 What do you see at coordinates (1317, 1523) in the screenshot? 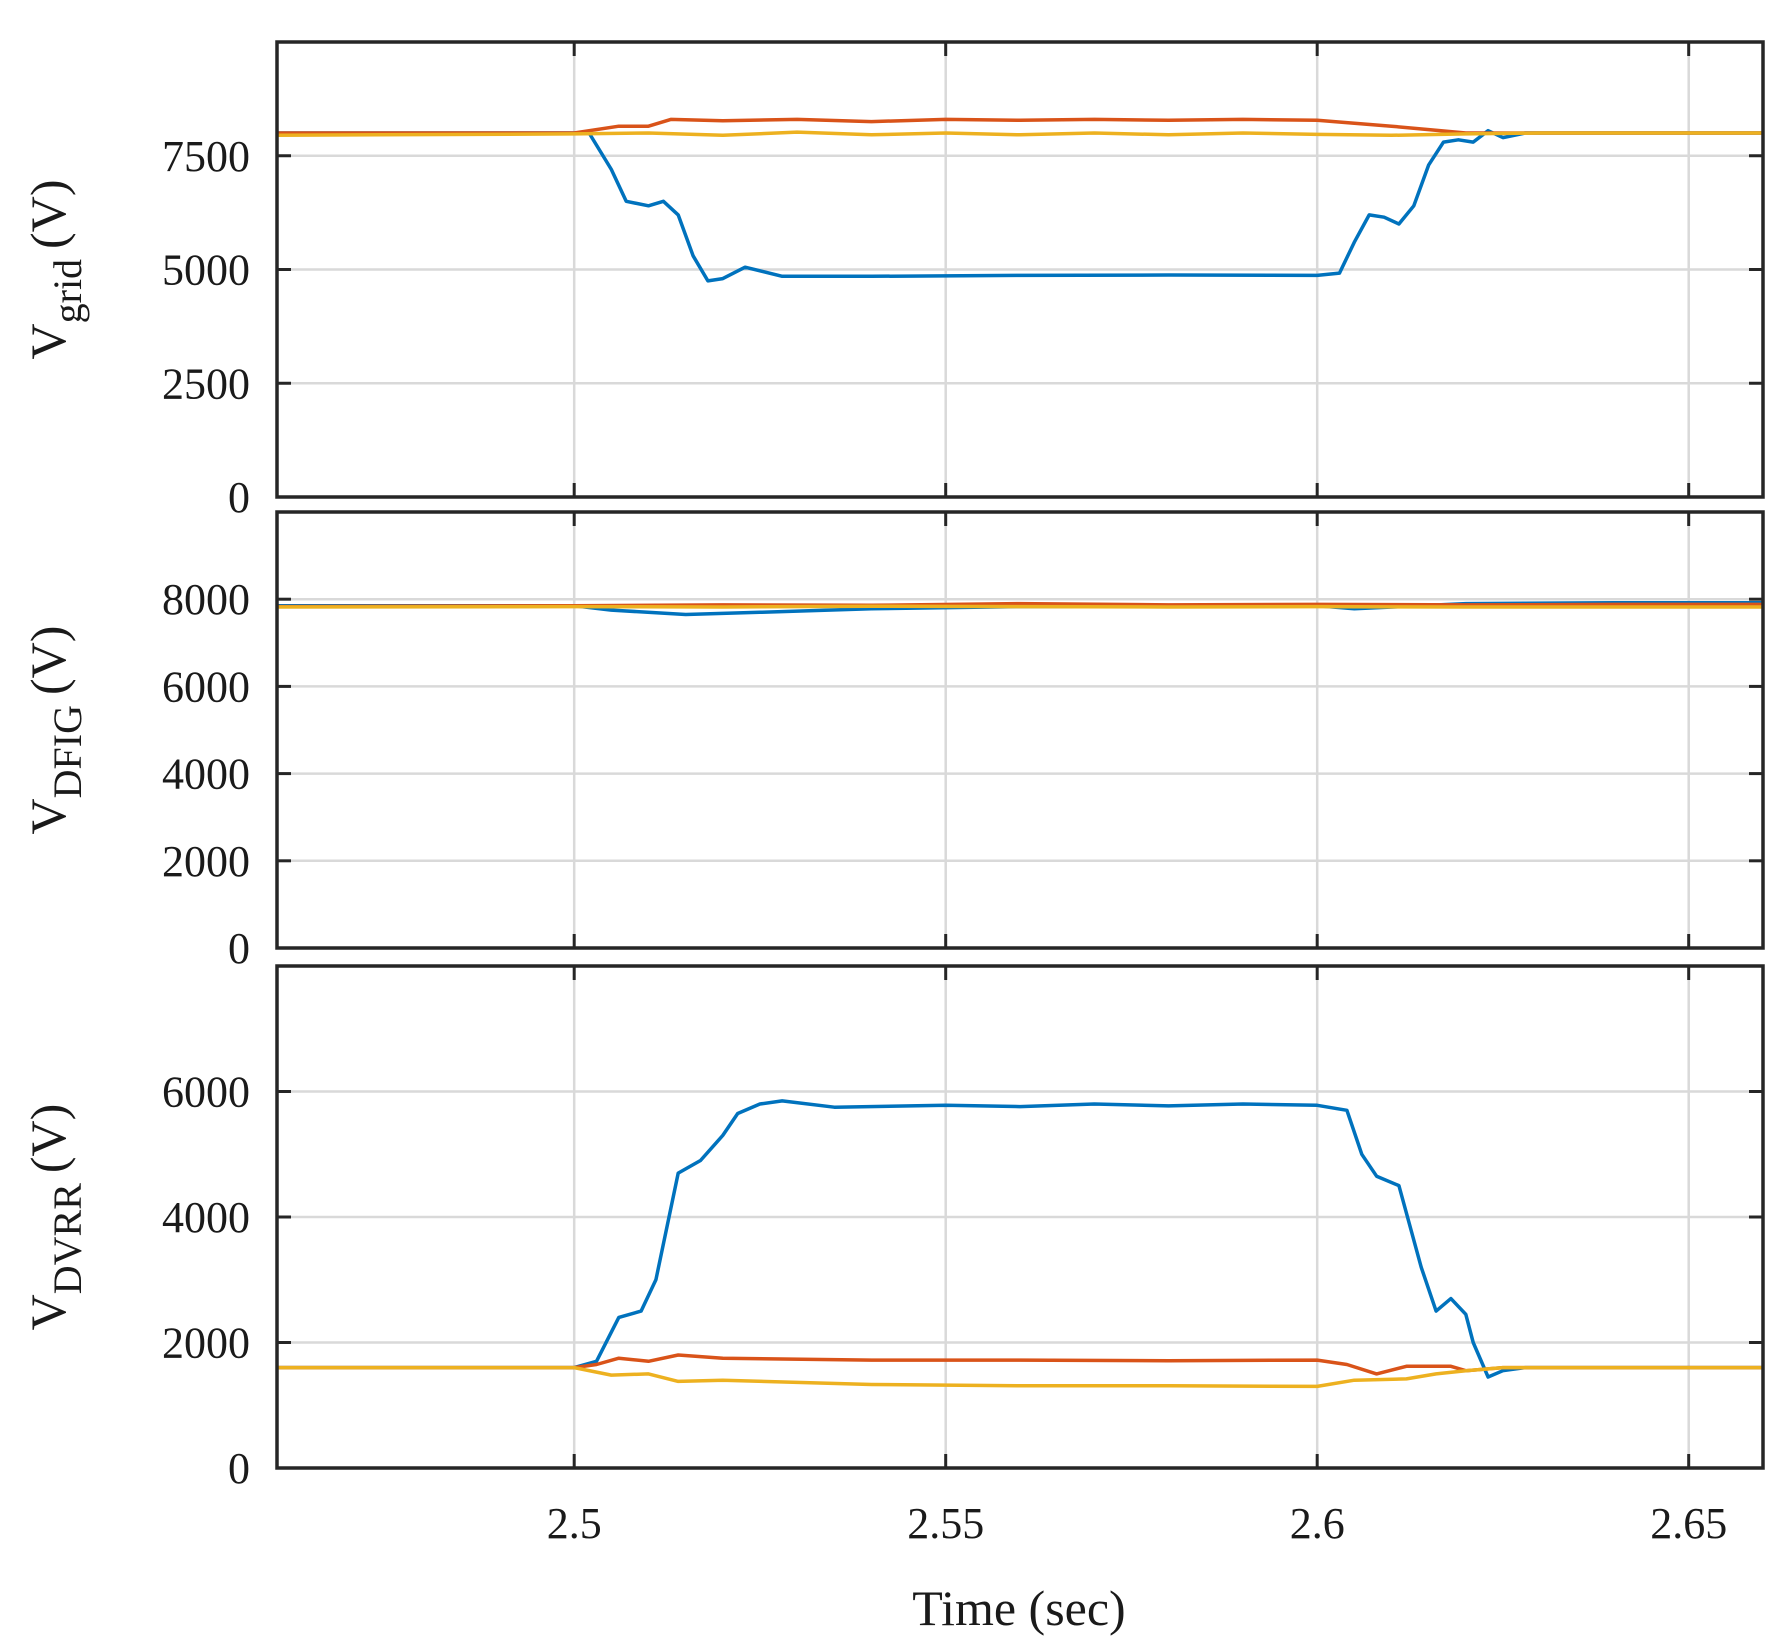
I see `x-tick-label: 2.6` at bounding box center [1317, 1523].